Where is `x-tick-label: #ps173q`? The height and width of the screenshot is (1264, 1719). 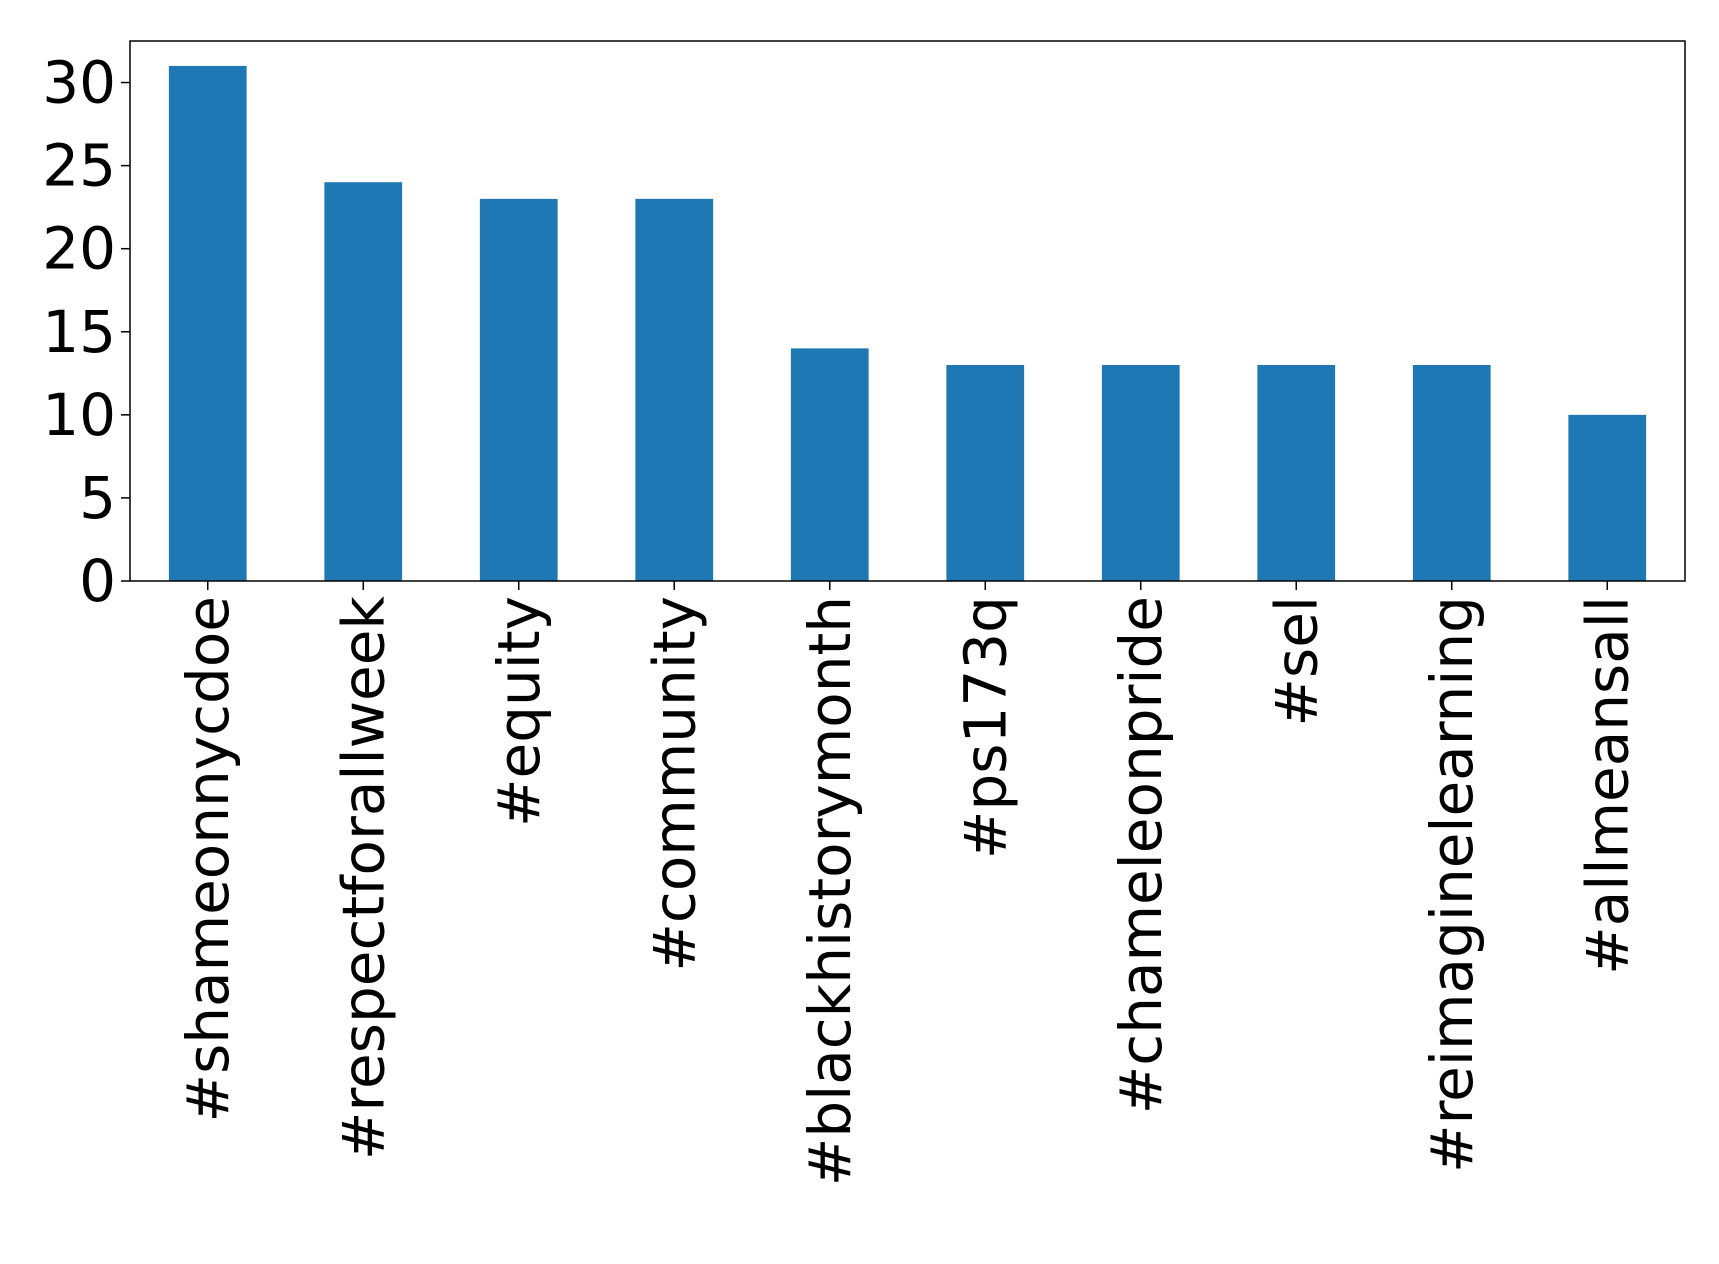
x-tick-label: #ps173q is located at coordinates (985, 727).